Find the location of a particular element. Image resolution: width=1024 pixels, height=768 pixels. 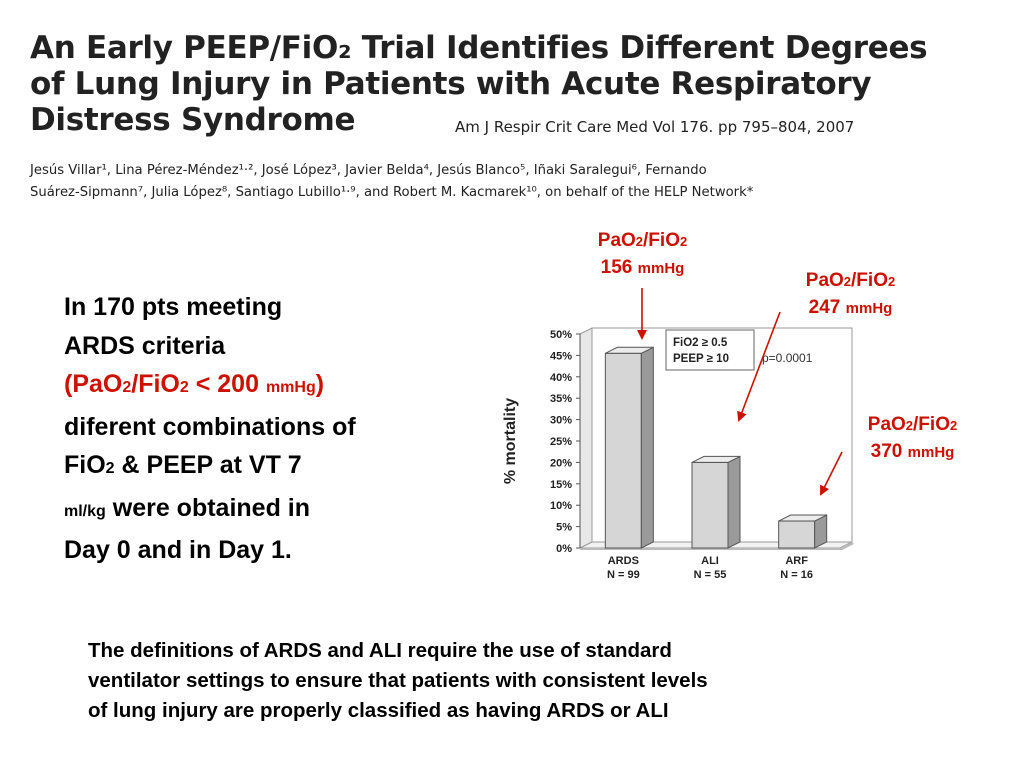

ann-ali-unit: mmHg is located at coordinates (869, 308).